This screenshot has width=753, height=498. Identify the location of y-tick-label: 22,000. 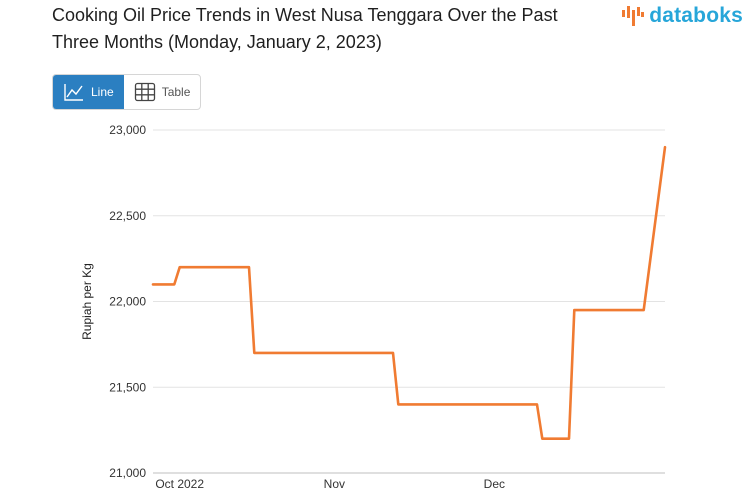
(127, 302).